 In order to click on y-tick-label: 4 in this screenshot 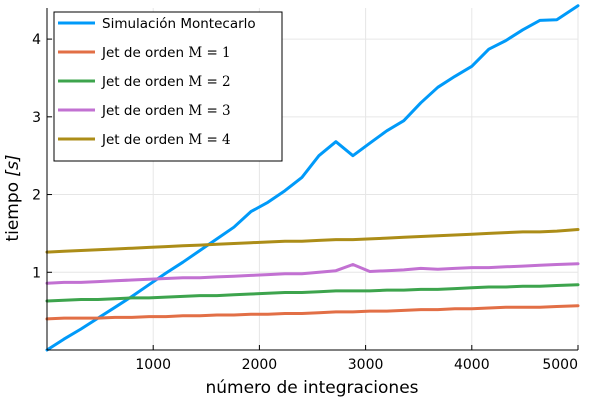, I will do `click(36, 40)`.